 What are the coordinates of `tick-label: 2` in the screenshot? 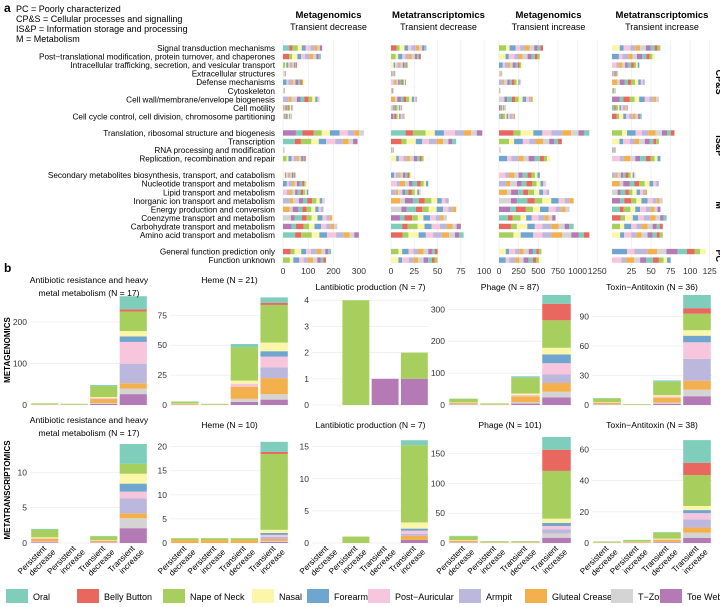 It's located at (306, 353).